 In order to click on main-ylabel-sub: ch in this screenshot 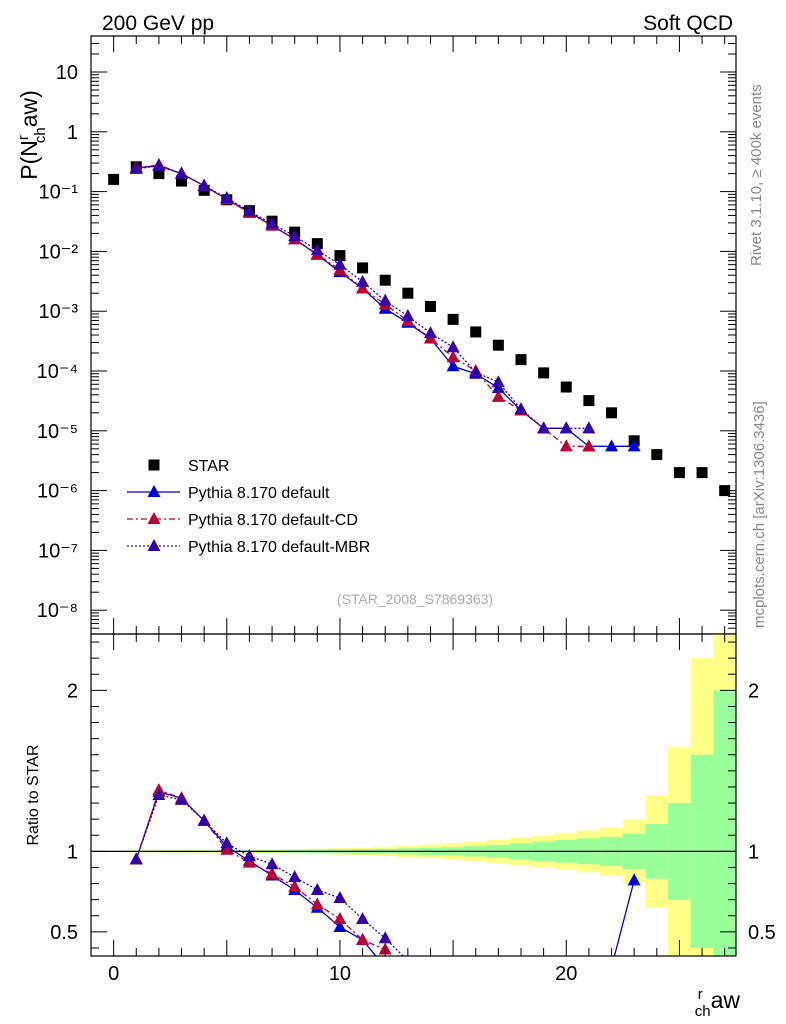, I will do `click(40, 135)`.